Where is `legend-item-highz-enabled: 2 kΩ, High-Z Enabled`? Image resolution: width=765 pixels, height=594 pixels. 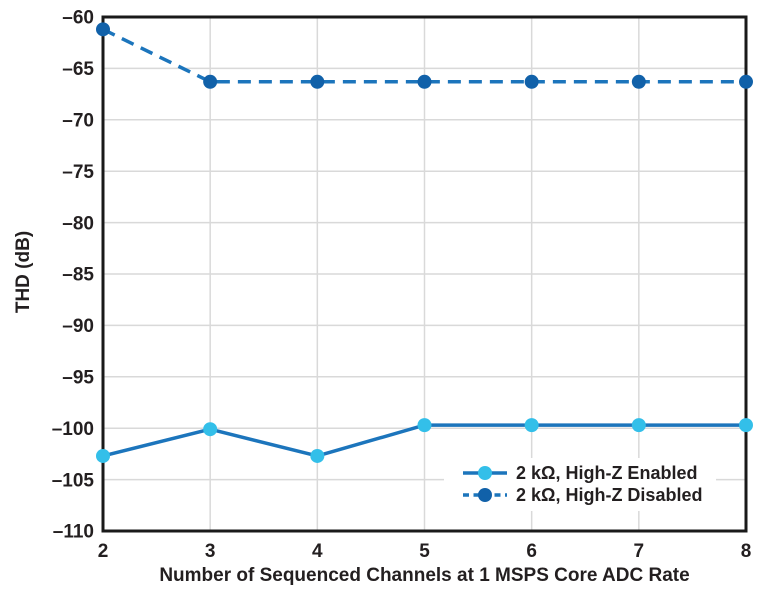 legend-item-highz-enabled: 2 kΩ, High-Z Enabled is located at coordinates (582, 473).